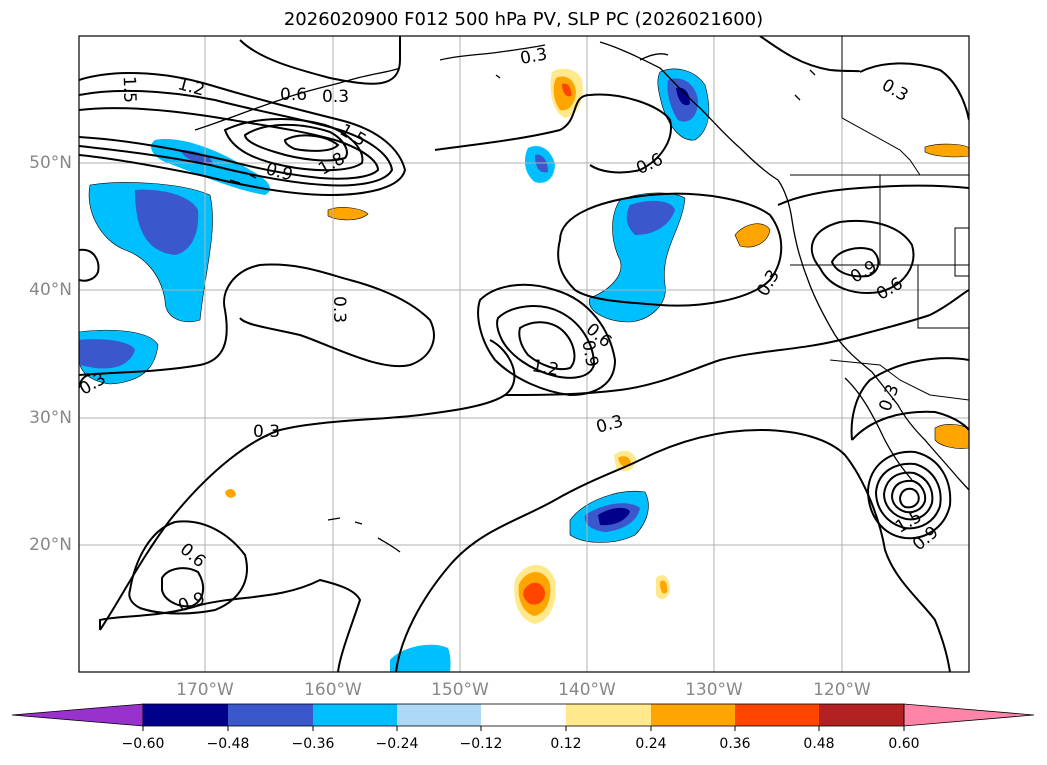  I want to click on colorbar-tick-label: 0.48, so click(819, 744).